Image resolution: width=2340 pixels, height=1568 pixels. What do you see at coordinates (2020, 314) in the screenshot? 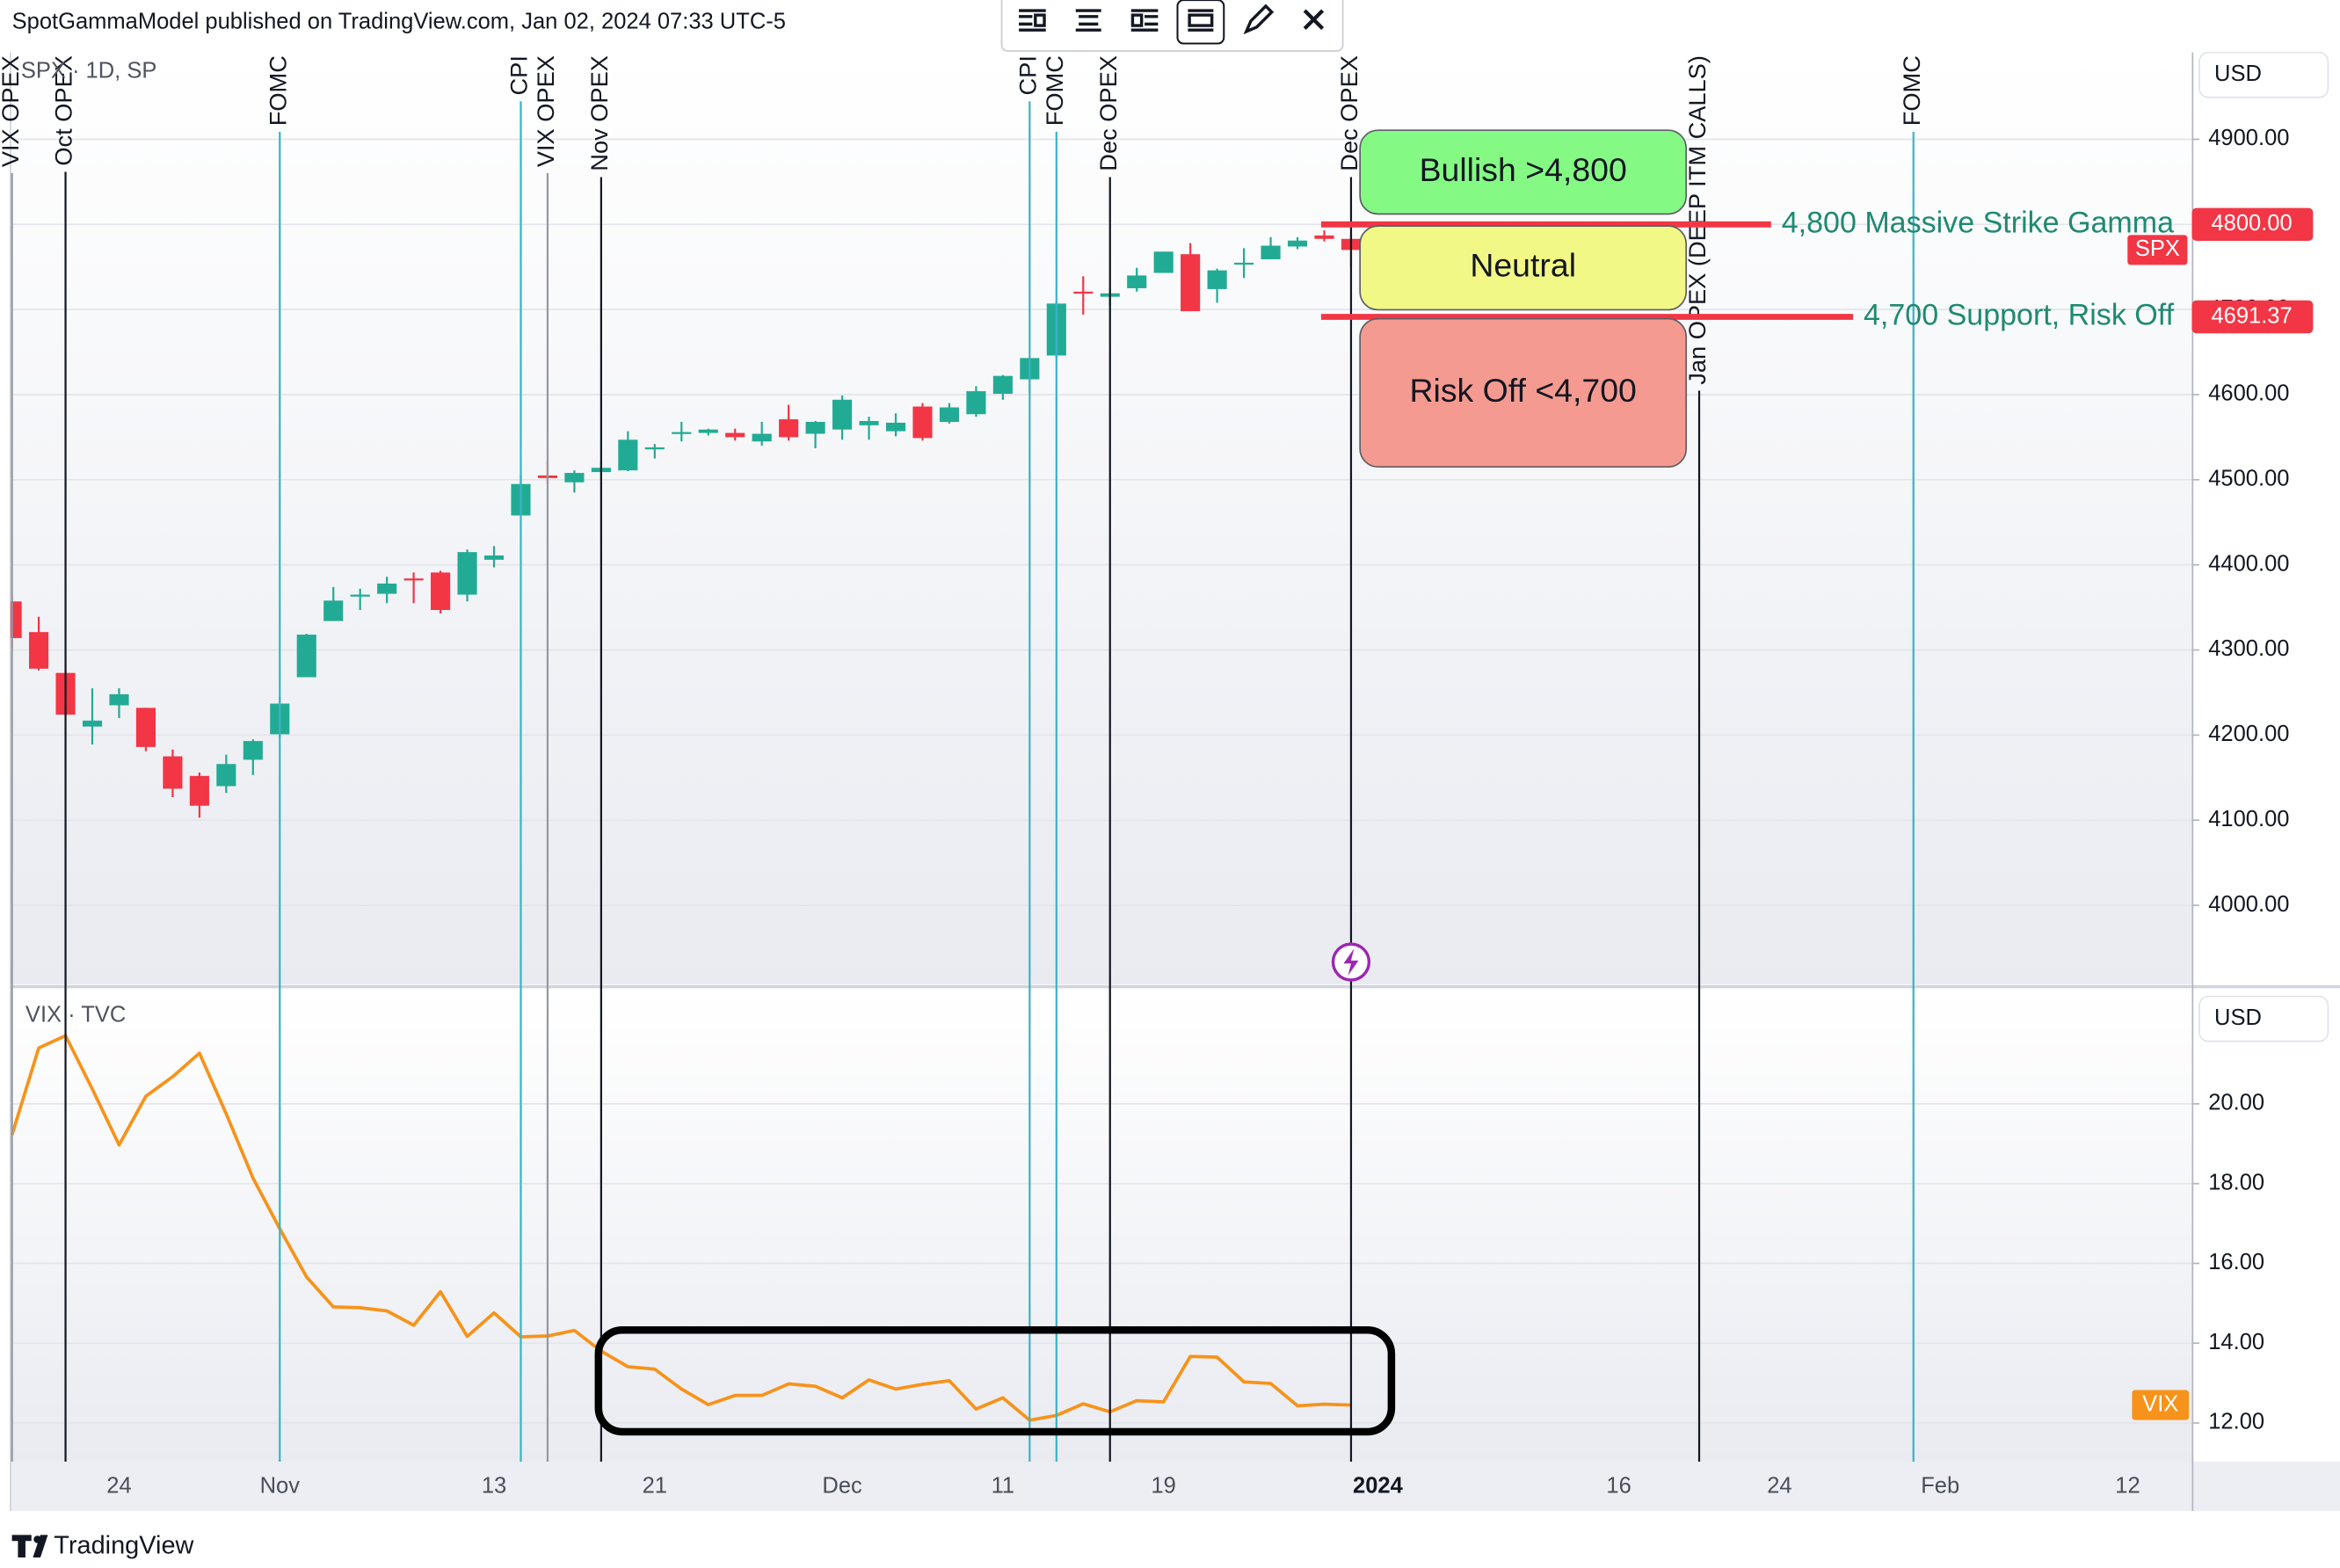
I see `level-label: 4,700 Support, Risk Off` at bounding box center [2020, 314].